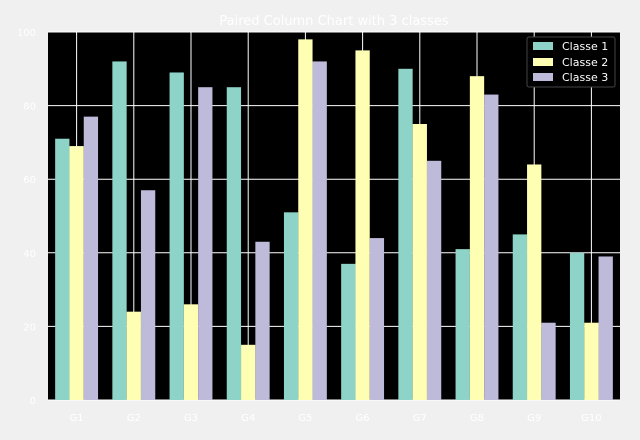  Describe the element at coordinates (534, 418) in the screenshot. I see `x-tick-label: G9` at that location.